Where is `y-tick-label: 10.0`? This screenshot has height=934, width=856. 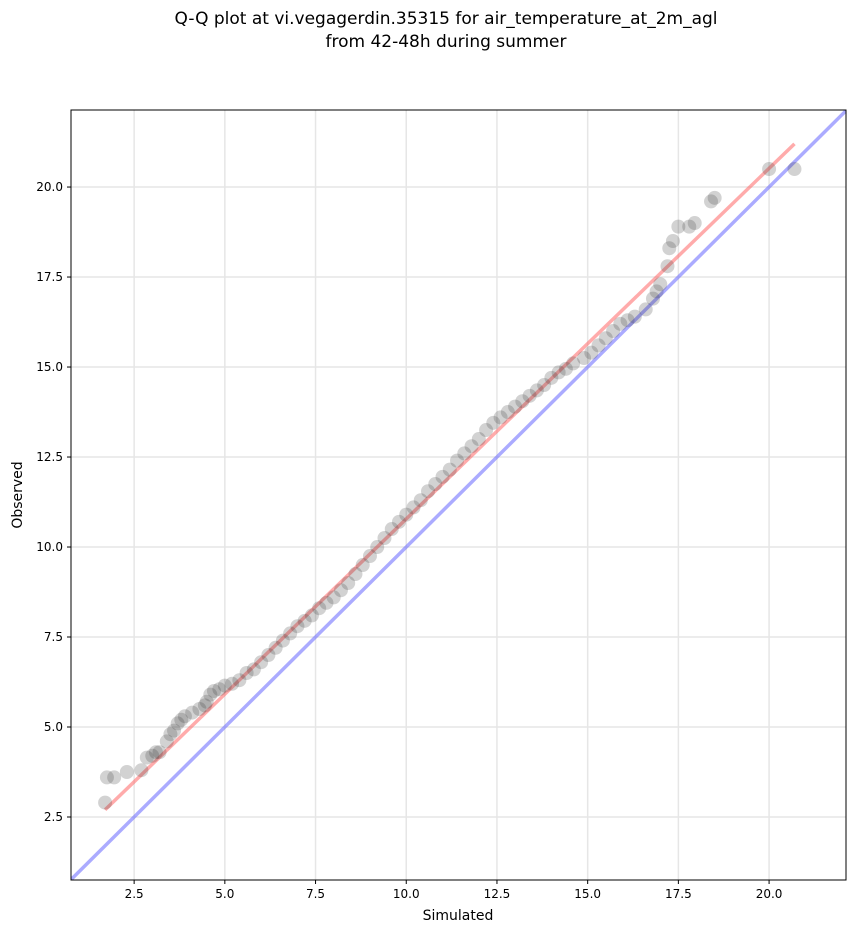 y-tick-label: 10.0 is located at coordinates (49, 547).